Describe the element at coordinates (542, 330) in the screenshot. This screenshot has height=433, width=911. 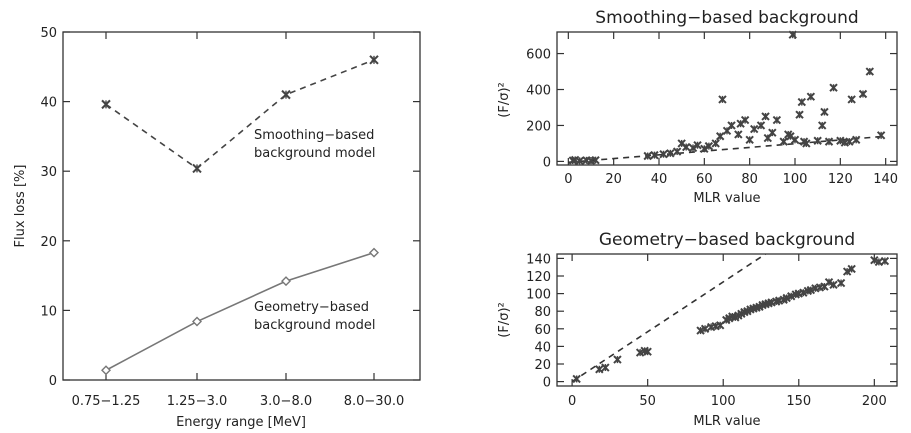
I see `y-tick-label: 60` at that location.